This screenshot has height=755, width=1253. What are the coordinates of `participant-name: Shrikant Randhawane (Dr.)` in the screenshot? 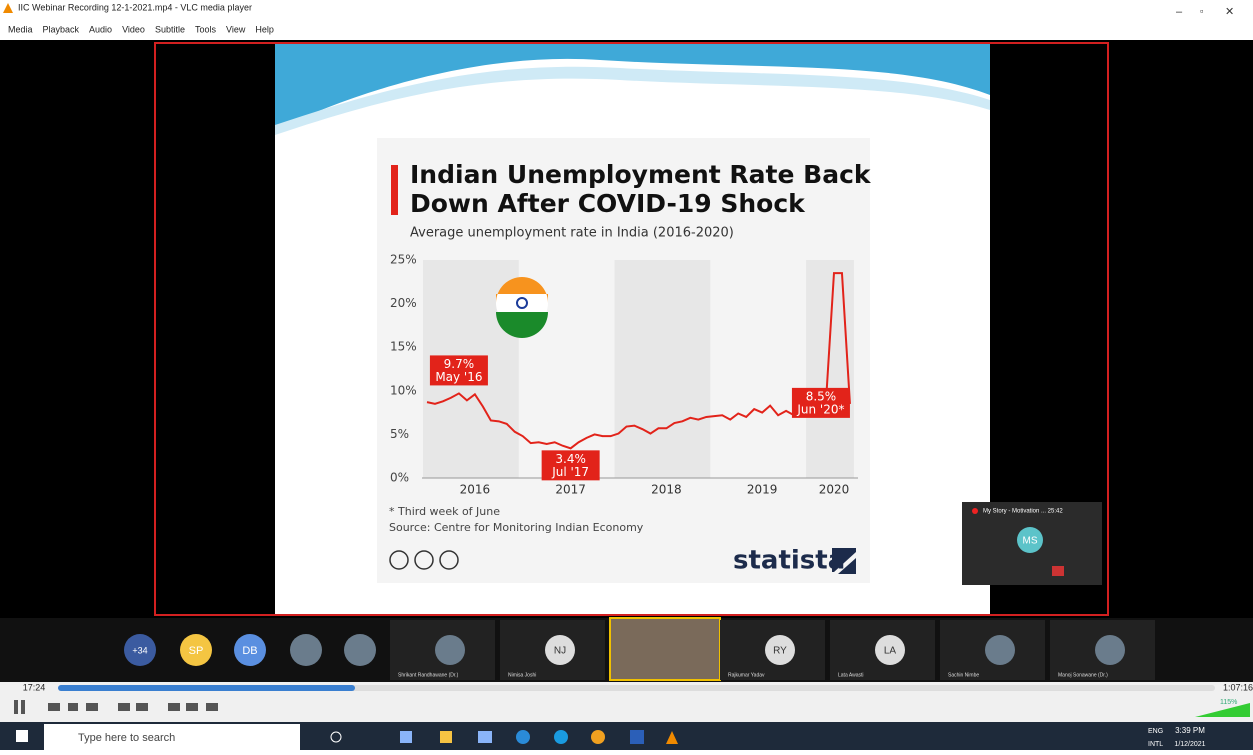 It's located at (428, 675).